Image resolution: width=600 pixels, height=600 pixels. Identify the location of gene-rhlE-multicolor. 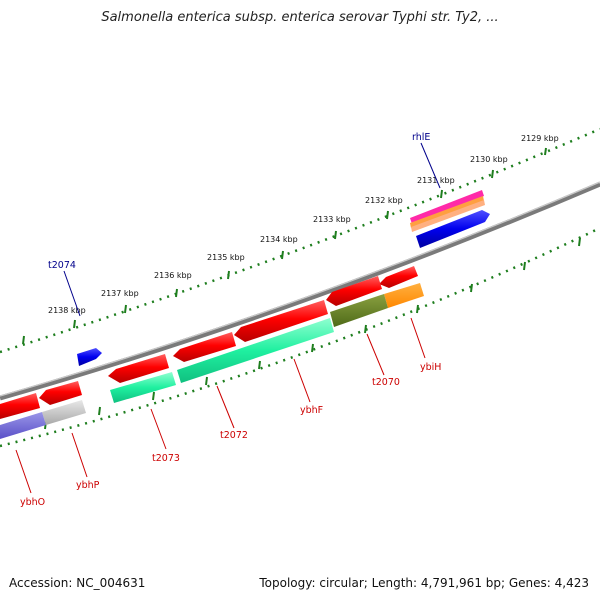
(447, 207).